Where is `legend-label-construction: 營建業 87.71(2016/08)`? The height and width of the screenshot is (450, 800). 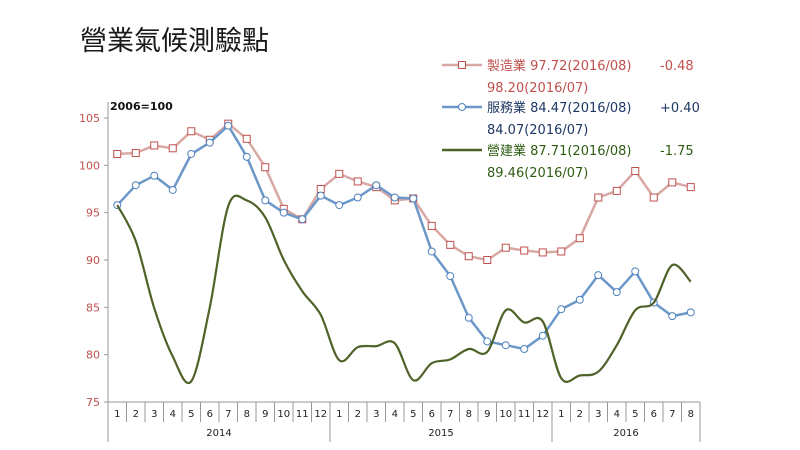 legend-label-construction: 營建業 87.71(2016/08) is located at coordinates (559, 151).